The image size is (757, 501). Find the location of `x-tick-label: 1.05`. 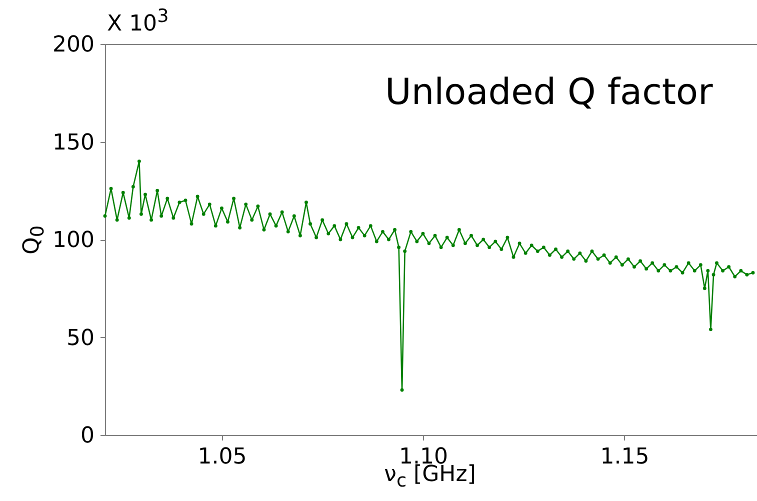

x-tick-label: 1.05 is located at coordinates (222, 457).